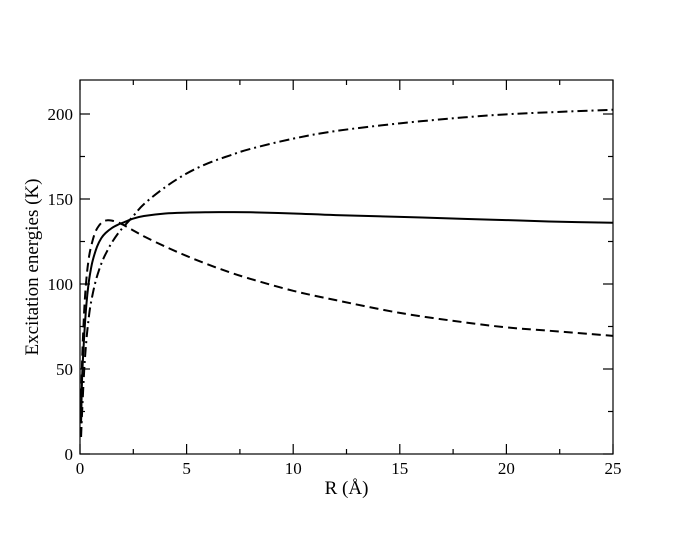  What do you see at coordinates (347, 488) in the screenshot?
I see `x-axis-title: R (Å)` at bounding box center [347, 488].